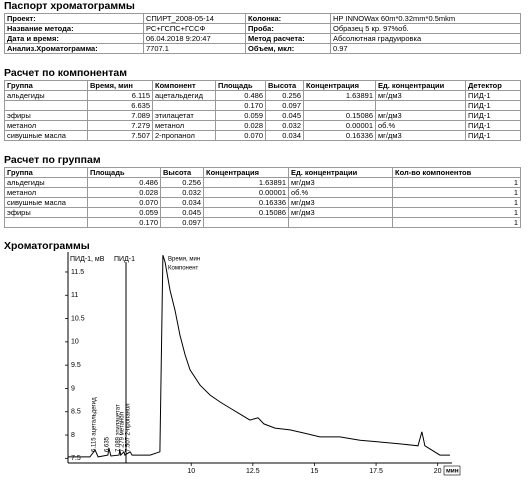  I want to click on table-row: сивушные масла 0.070 0.034 0.16336 мг/дм3 1, so click(262, 202).